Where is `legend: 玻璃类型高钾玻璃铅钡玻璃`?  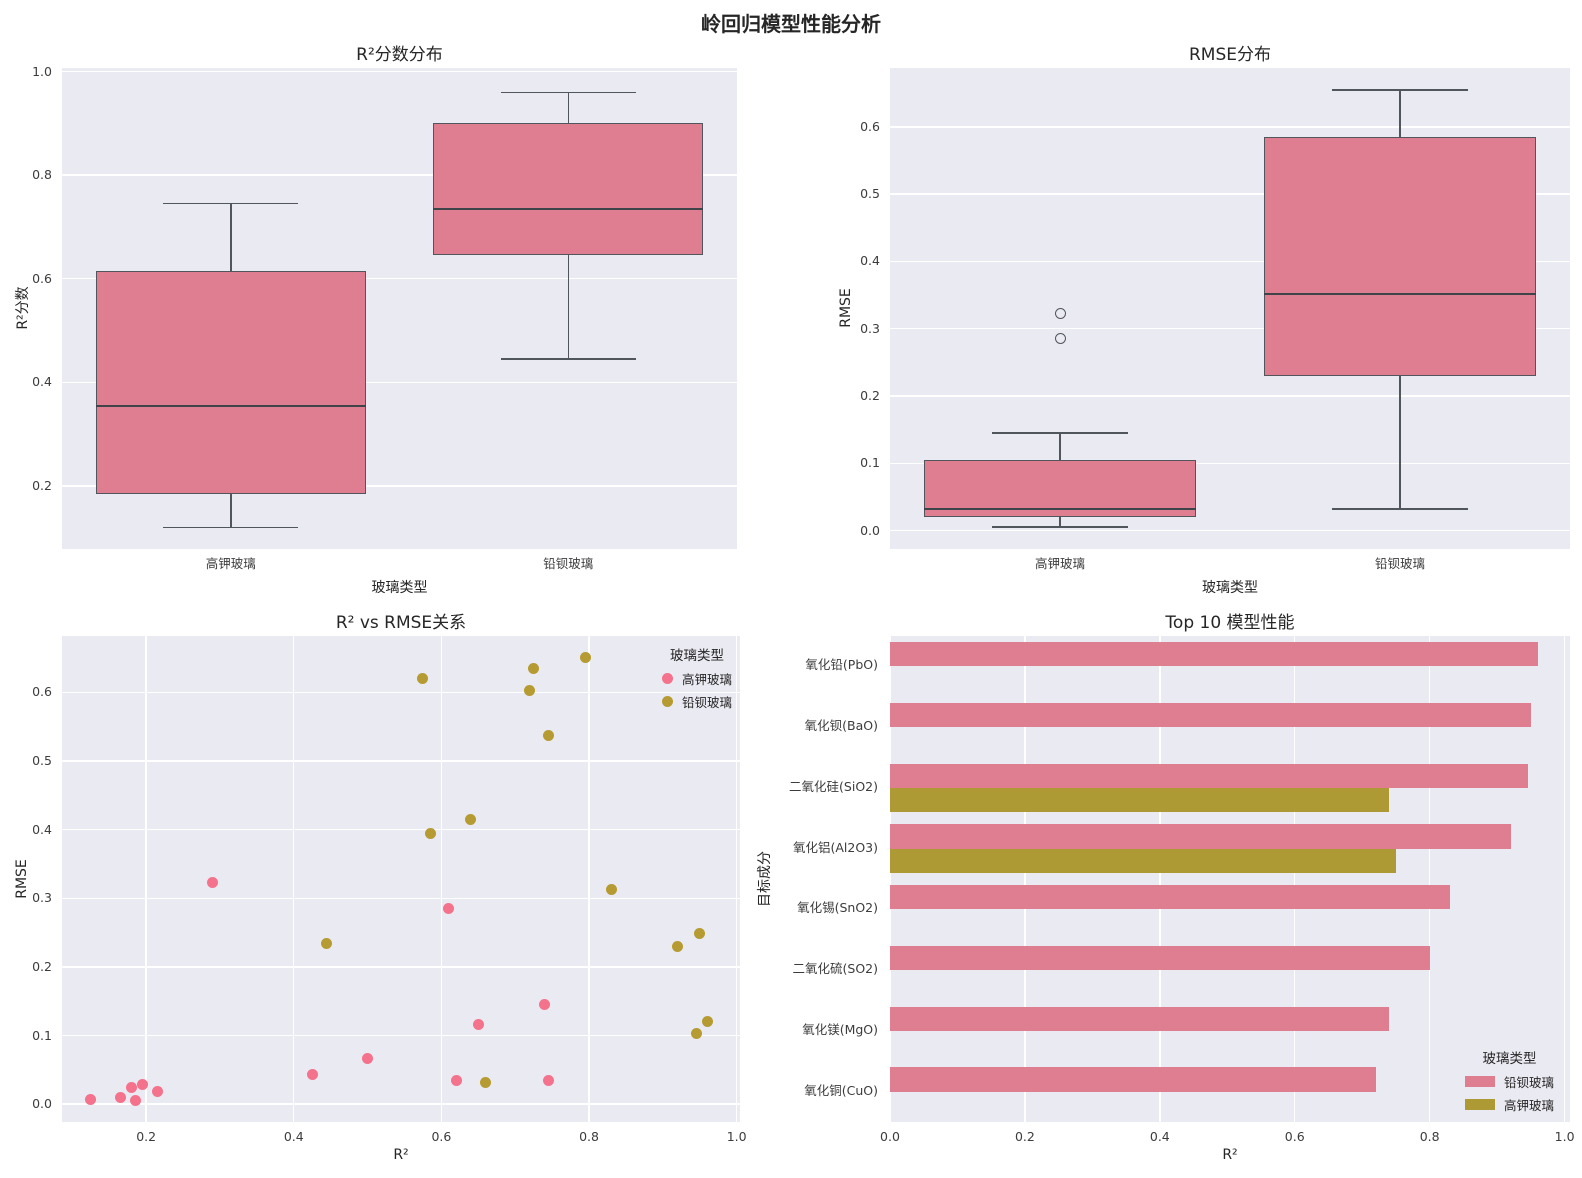 legend: 玻璃类型高钾玻璃铅钡玻璃 is located at coordinates (696, 678).